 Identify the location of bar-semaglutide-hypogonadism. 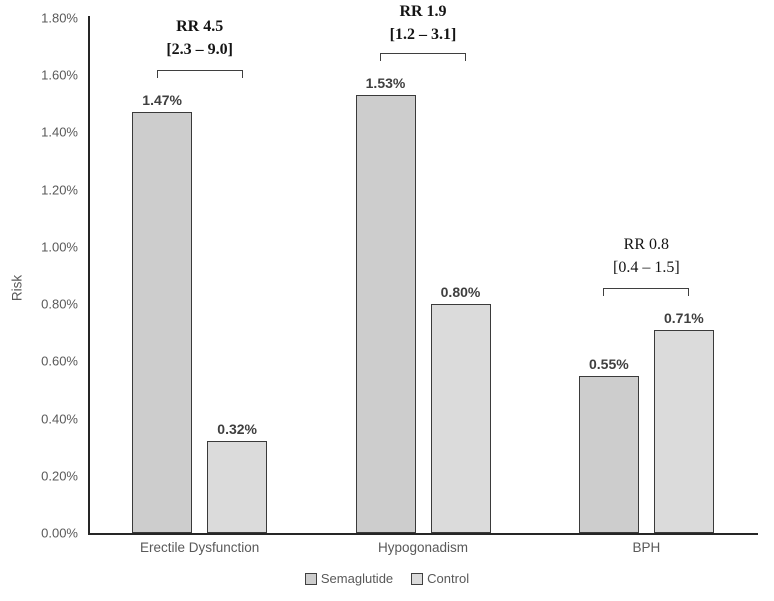
(385, 314).